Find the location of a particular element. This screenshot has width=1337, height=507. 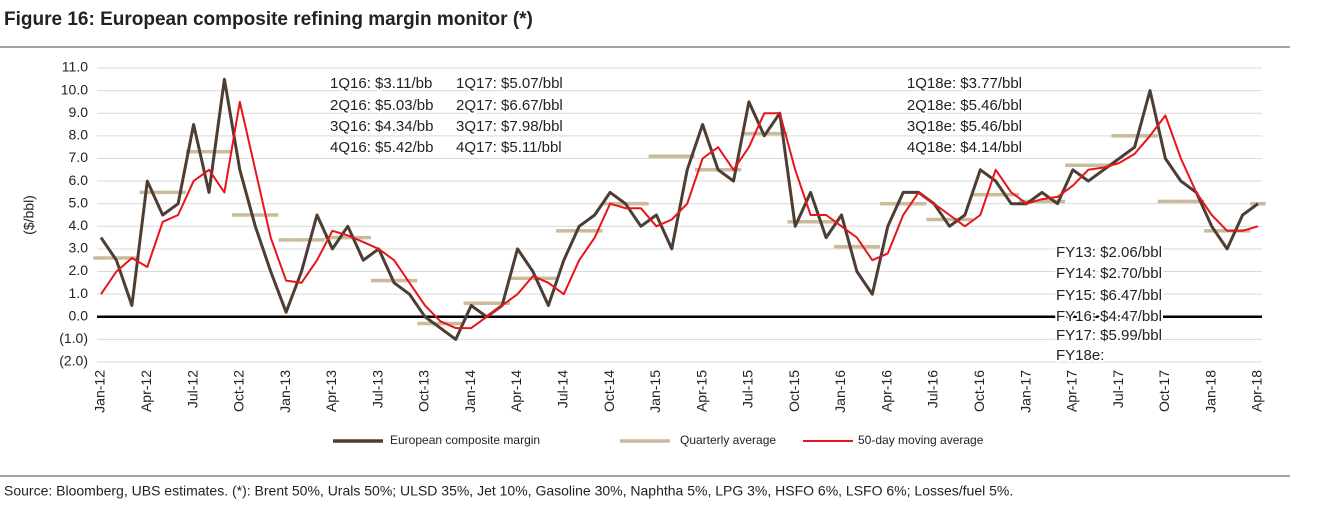

annotation: 4Q16: $5.42/bb is located at coordinates (381, 147).